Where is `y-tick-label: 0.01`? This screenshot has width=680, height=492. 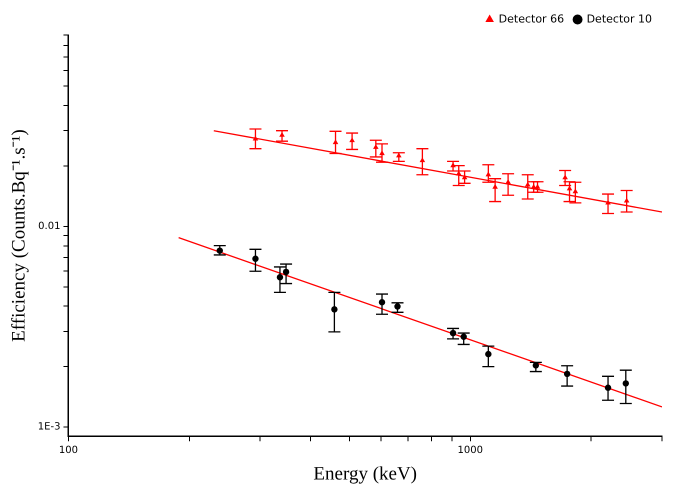 y-tick-label: 0.01 is located at coordinates (49, 226).